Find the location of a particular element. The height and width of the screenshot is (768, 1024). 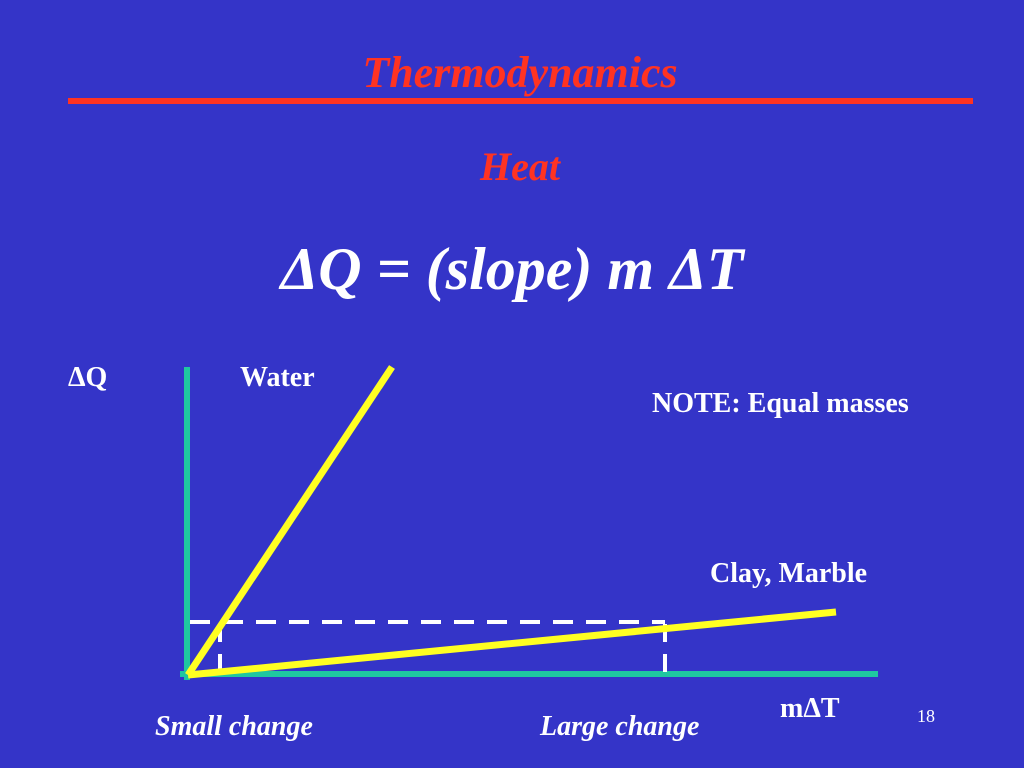

note-text: NOTE: Equal masses is located at coordinates (780, 403).